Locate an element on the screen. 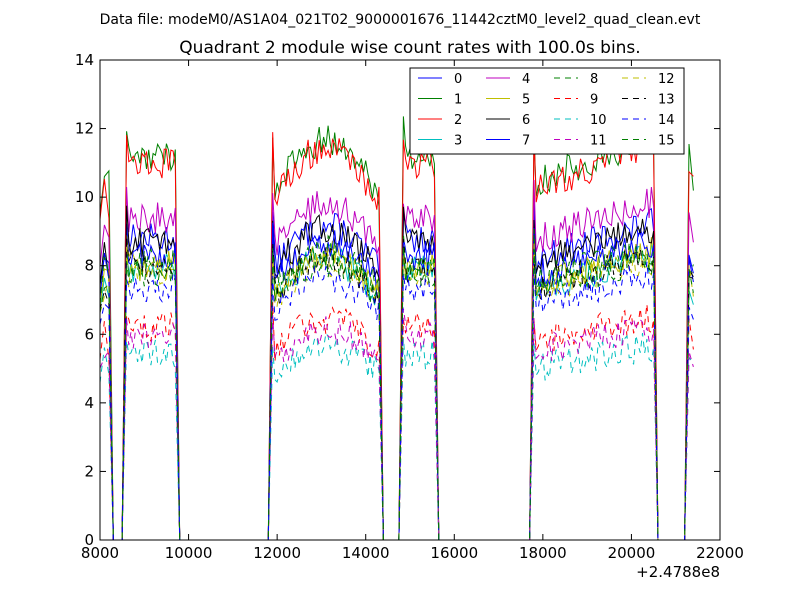 This screenshot has width=800, height=600. y-tick-label: 14 is located at coordinates (84, 60).